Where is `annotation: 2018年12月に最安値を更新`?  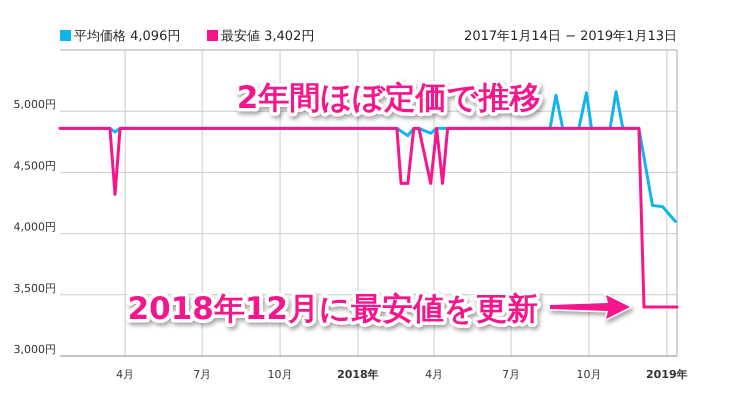
annotation: 2018年12月に最安値を更新 is located at coordinates (333, 309).